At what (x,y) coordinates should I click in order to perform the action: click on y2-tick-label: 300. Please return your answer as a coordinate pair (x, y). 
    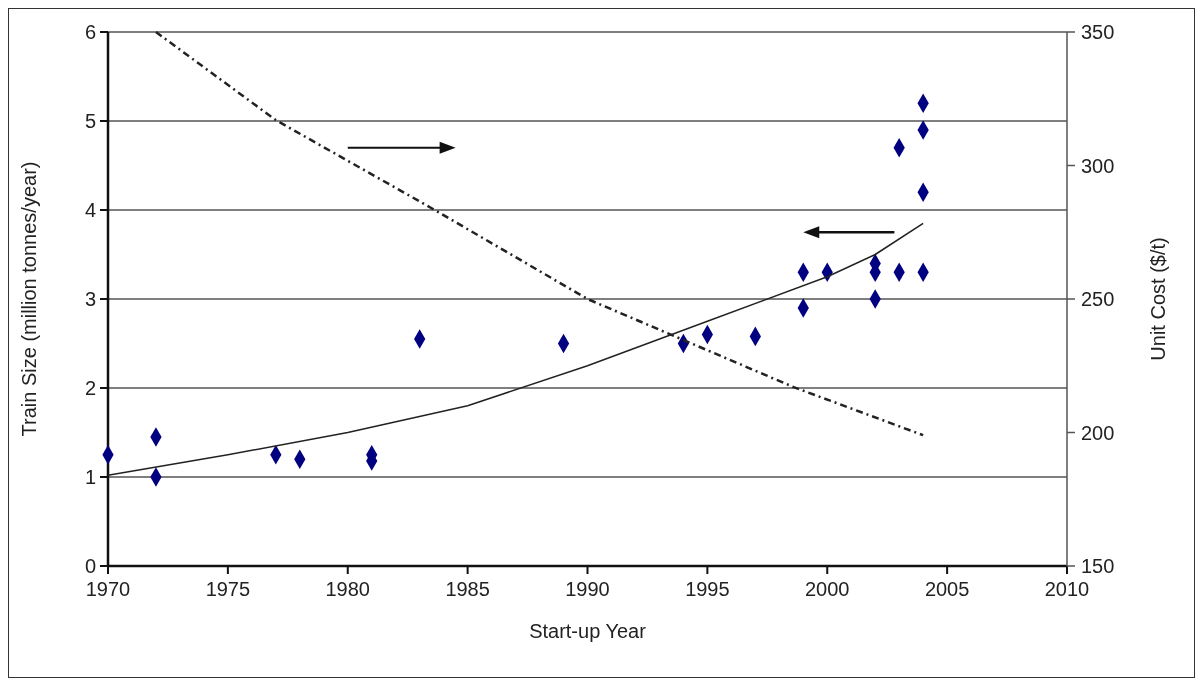
    Looking at the image, I should click on (1098, 165).